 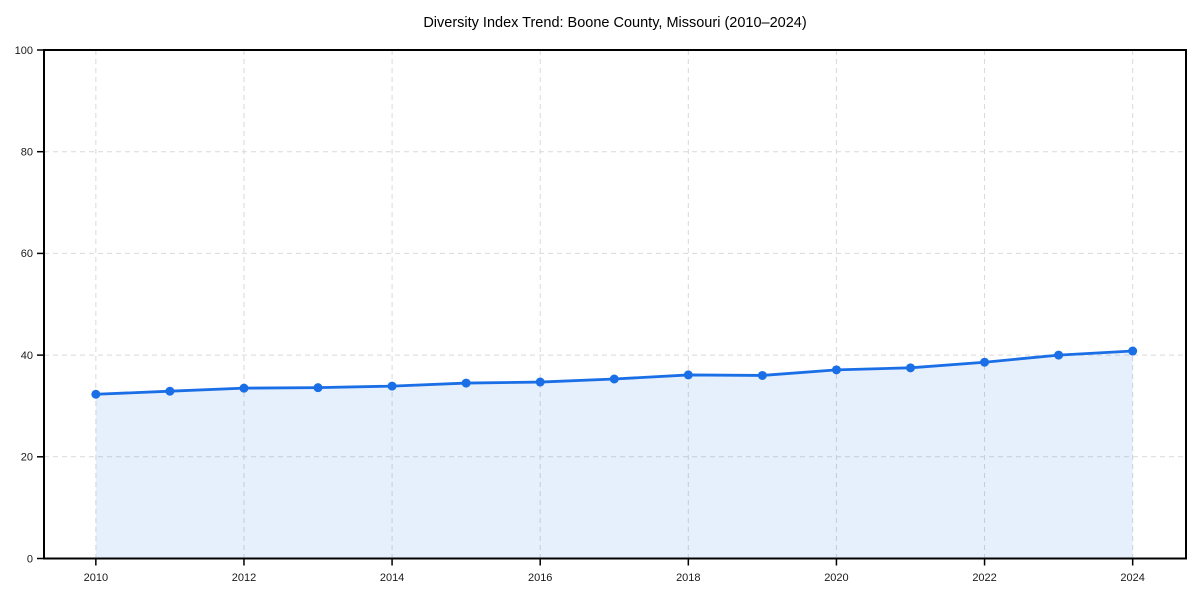 I want to click on y-tick-label: 40, so click(x=27, y=356).